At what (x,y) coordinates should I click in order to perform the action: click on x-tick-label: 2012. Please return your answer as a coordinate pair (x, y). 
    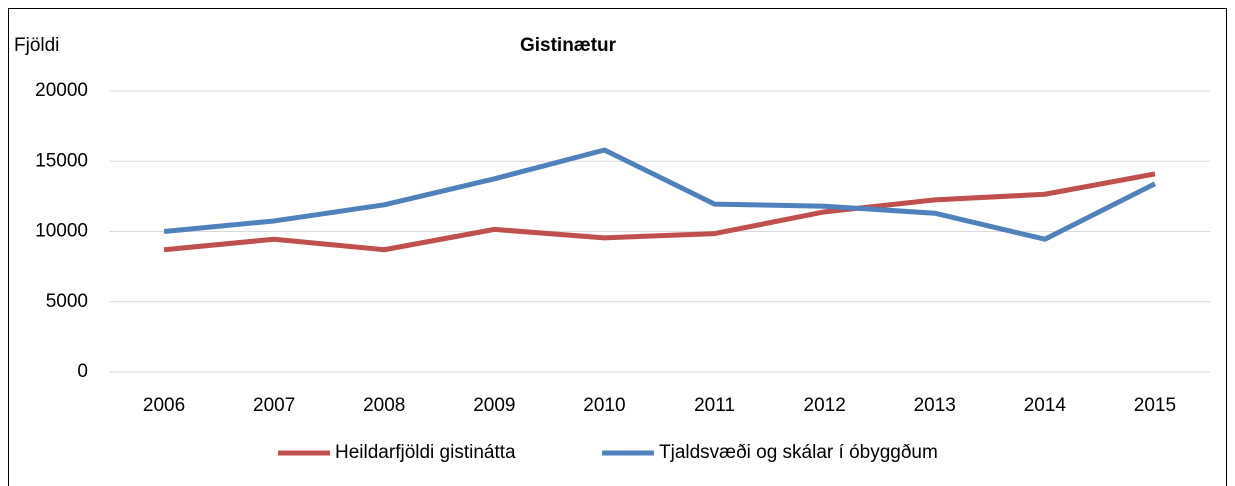
    Looking at the image, I should click on (825, 405).